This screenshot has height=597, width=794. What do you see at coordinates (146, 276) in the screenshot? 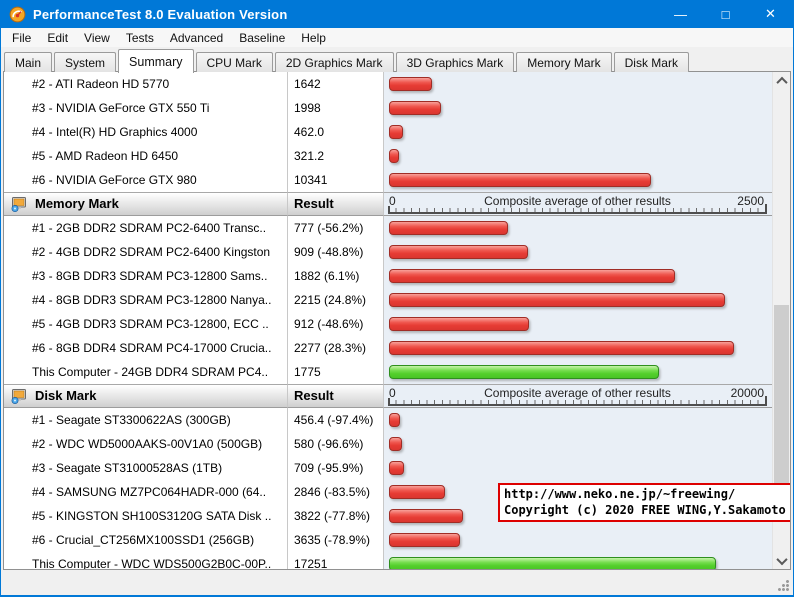
I see `row-label: #3 - 8GB DDR3 SDRAM PC3-12800 Sams..` at bounding box center [146, 276].